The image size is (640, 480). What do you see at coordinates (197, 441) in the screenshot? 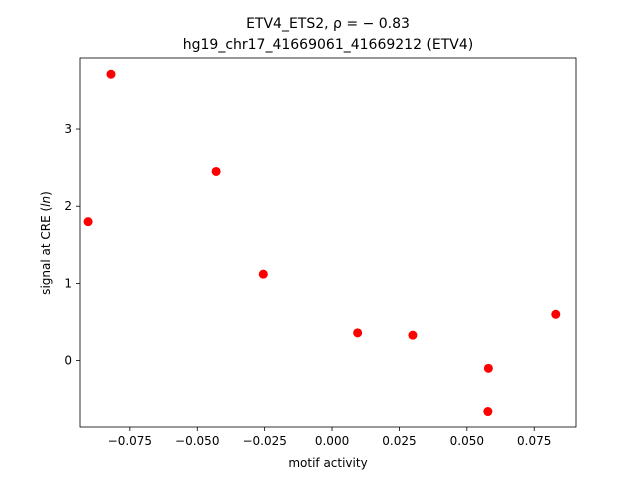
I see `x-tick-label: −0.050` at bounding box center [197, 441].